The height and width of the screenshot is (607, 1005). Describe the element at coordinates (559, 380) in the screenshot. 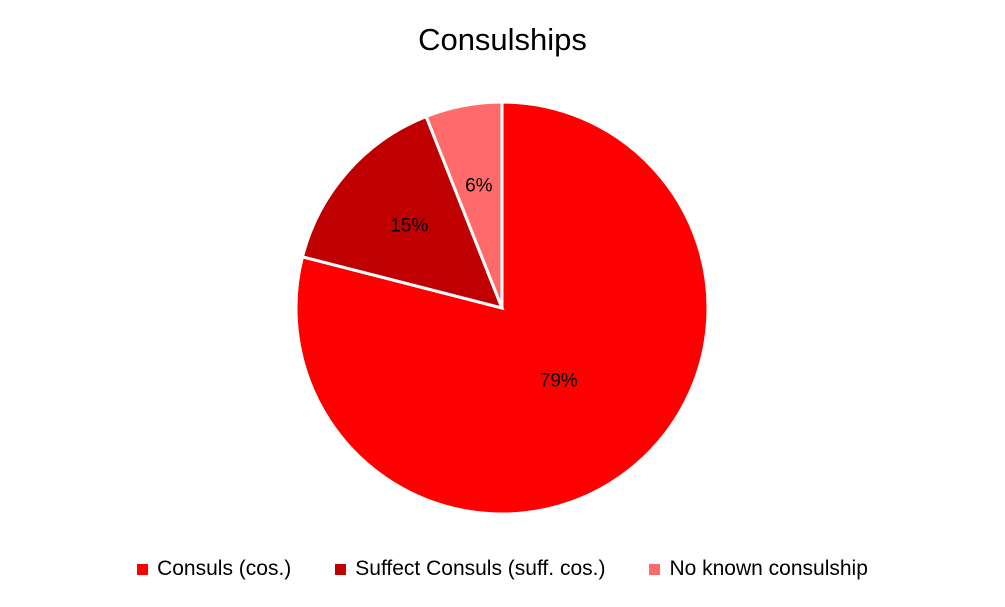

I see `data-label-0: 79%` at that location.